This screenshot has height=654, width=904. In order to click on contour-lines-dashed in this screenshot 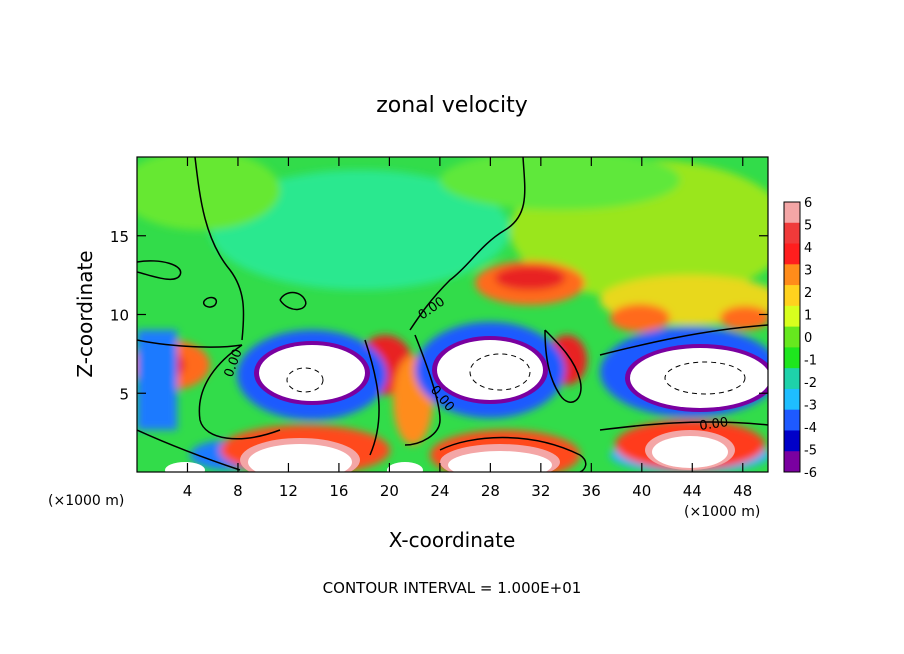, I will do `click(516, 374)`.